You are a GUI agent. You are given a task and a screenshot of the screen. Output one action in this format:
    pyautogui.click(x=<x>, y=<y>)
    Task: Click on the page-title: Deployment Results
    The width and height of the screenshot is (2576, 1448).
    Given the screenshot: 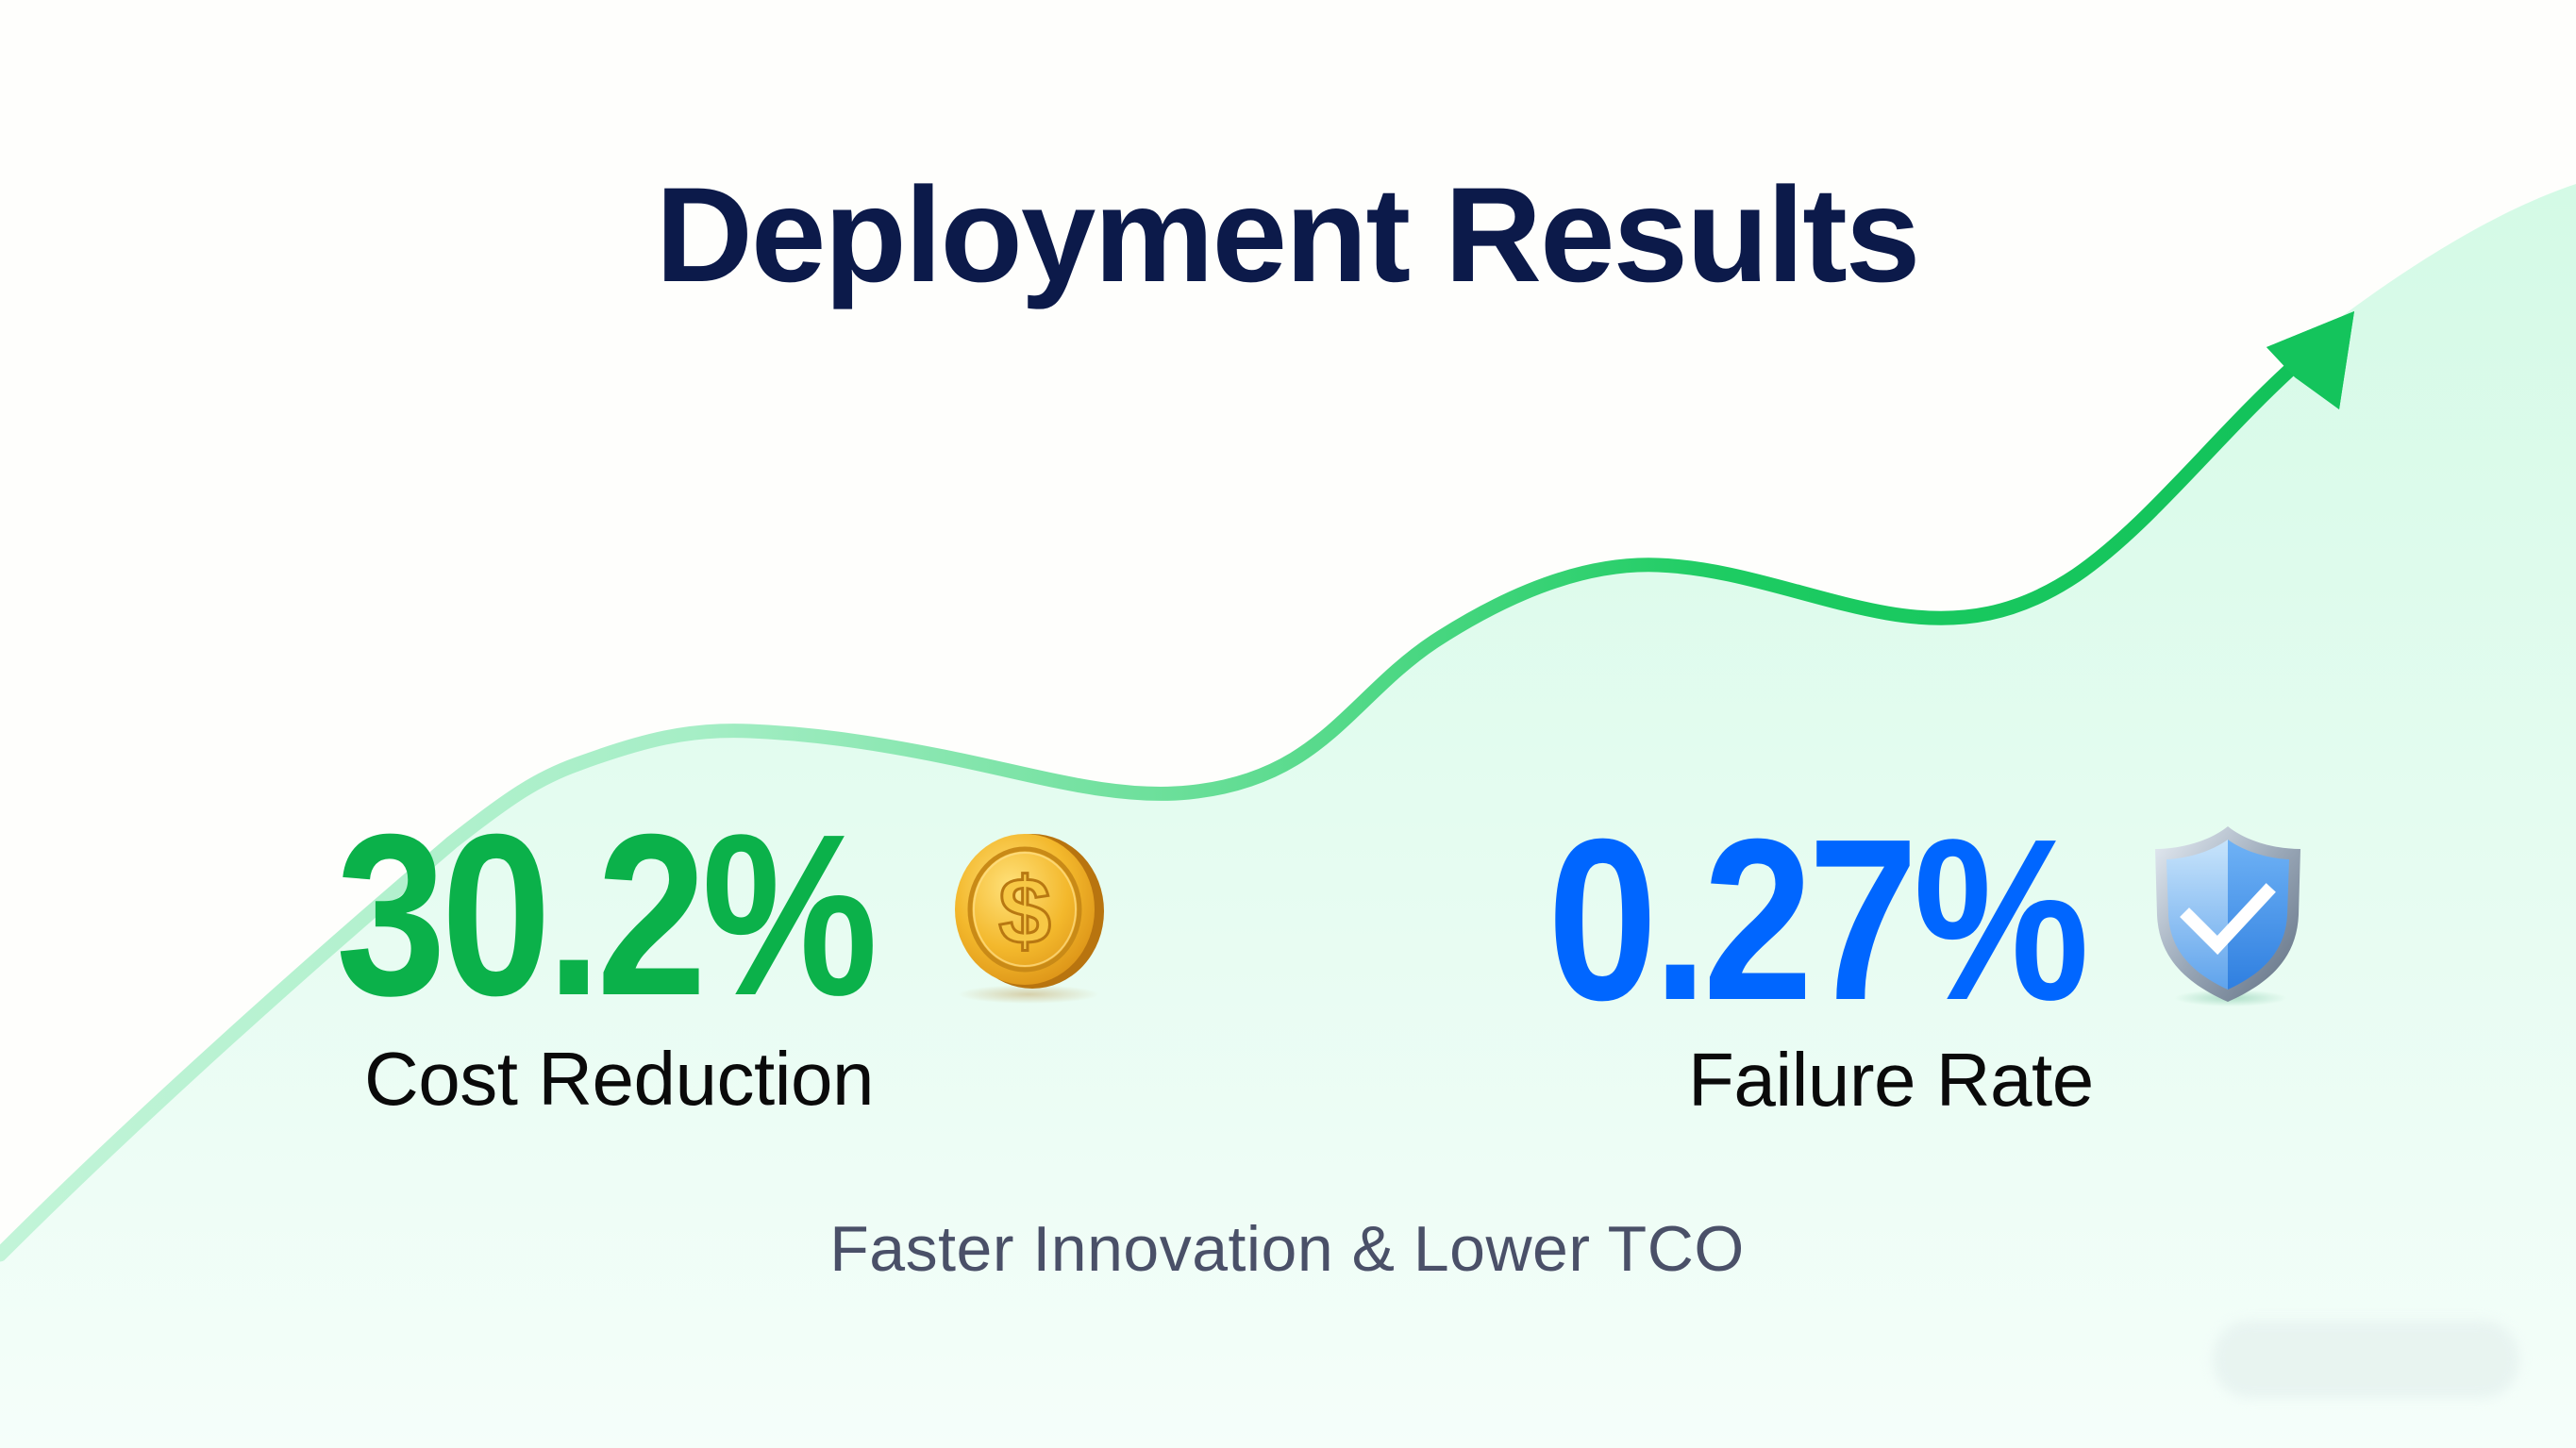 What is the action you would take?
    pyautogui.click(x=1288, y=235)
    